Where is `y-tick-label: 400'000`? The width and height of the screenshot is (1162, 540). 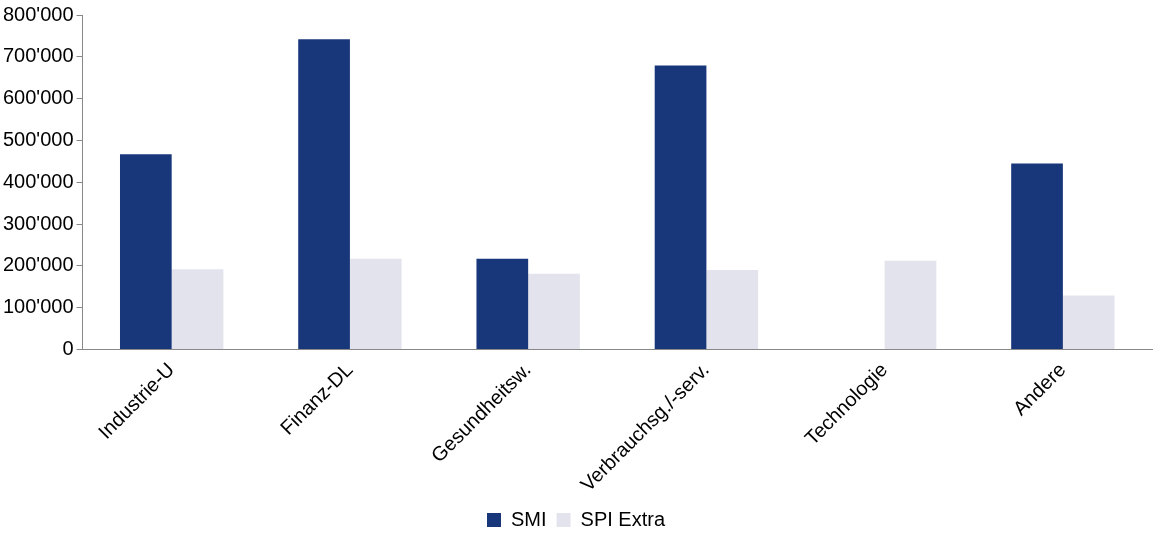 y-tick-label: 400'000 is located at coordinates (38, 180).